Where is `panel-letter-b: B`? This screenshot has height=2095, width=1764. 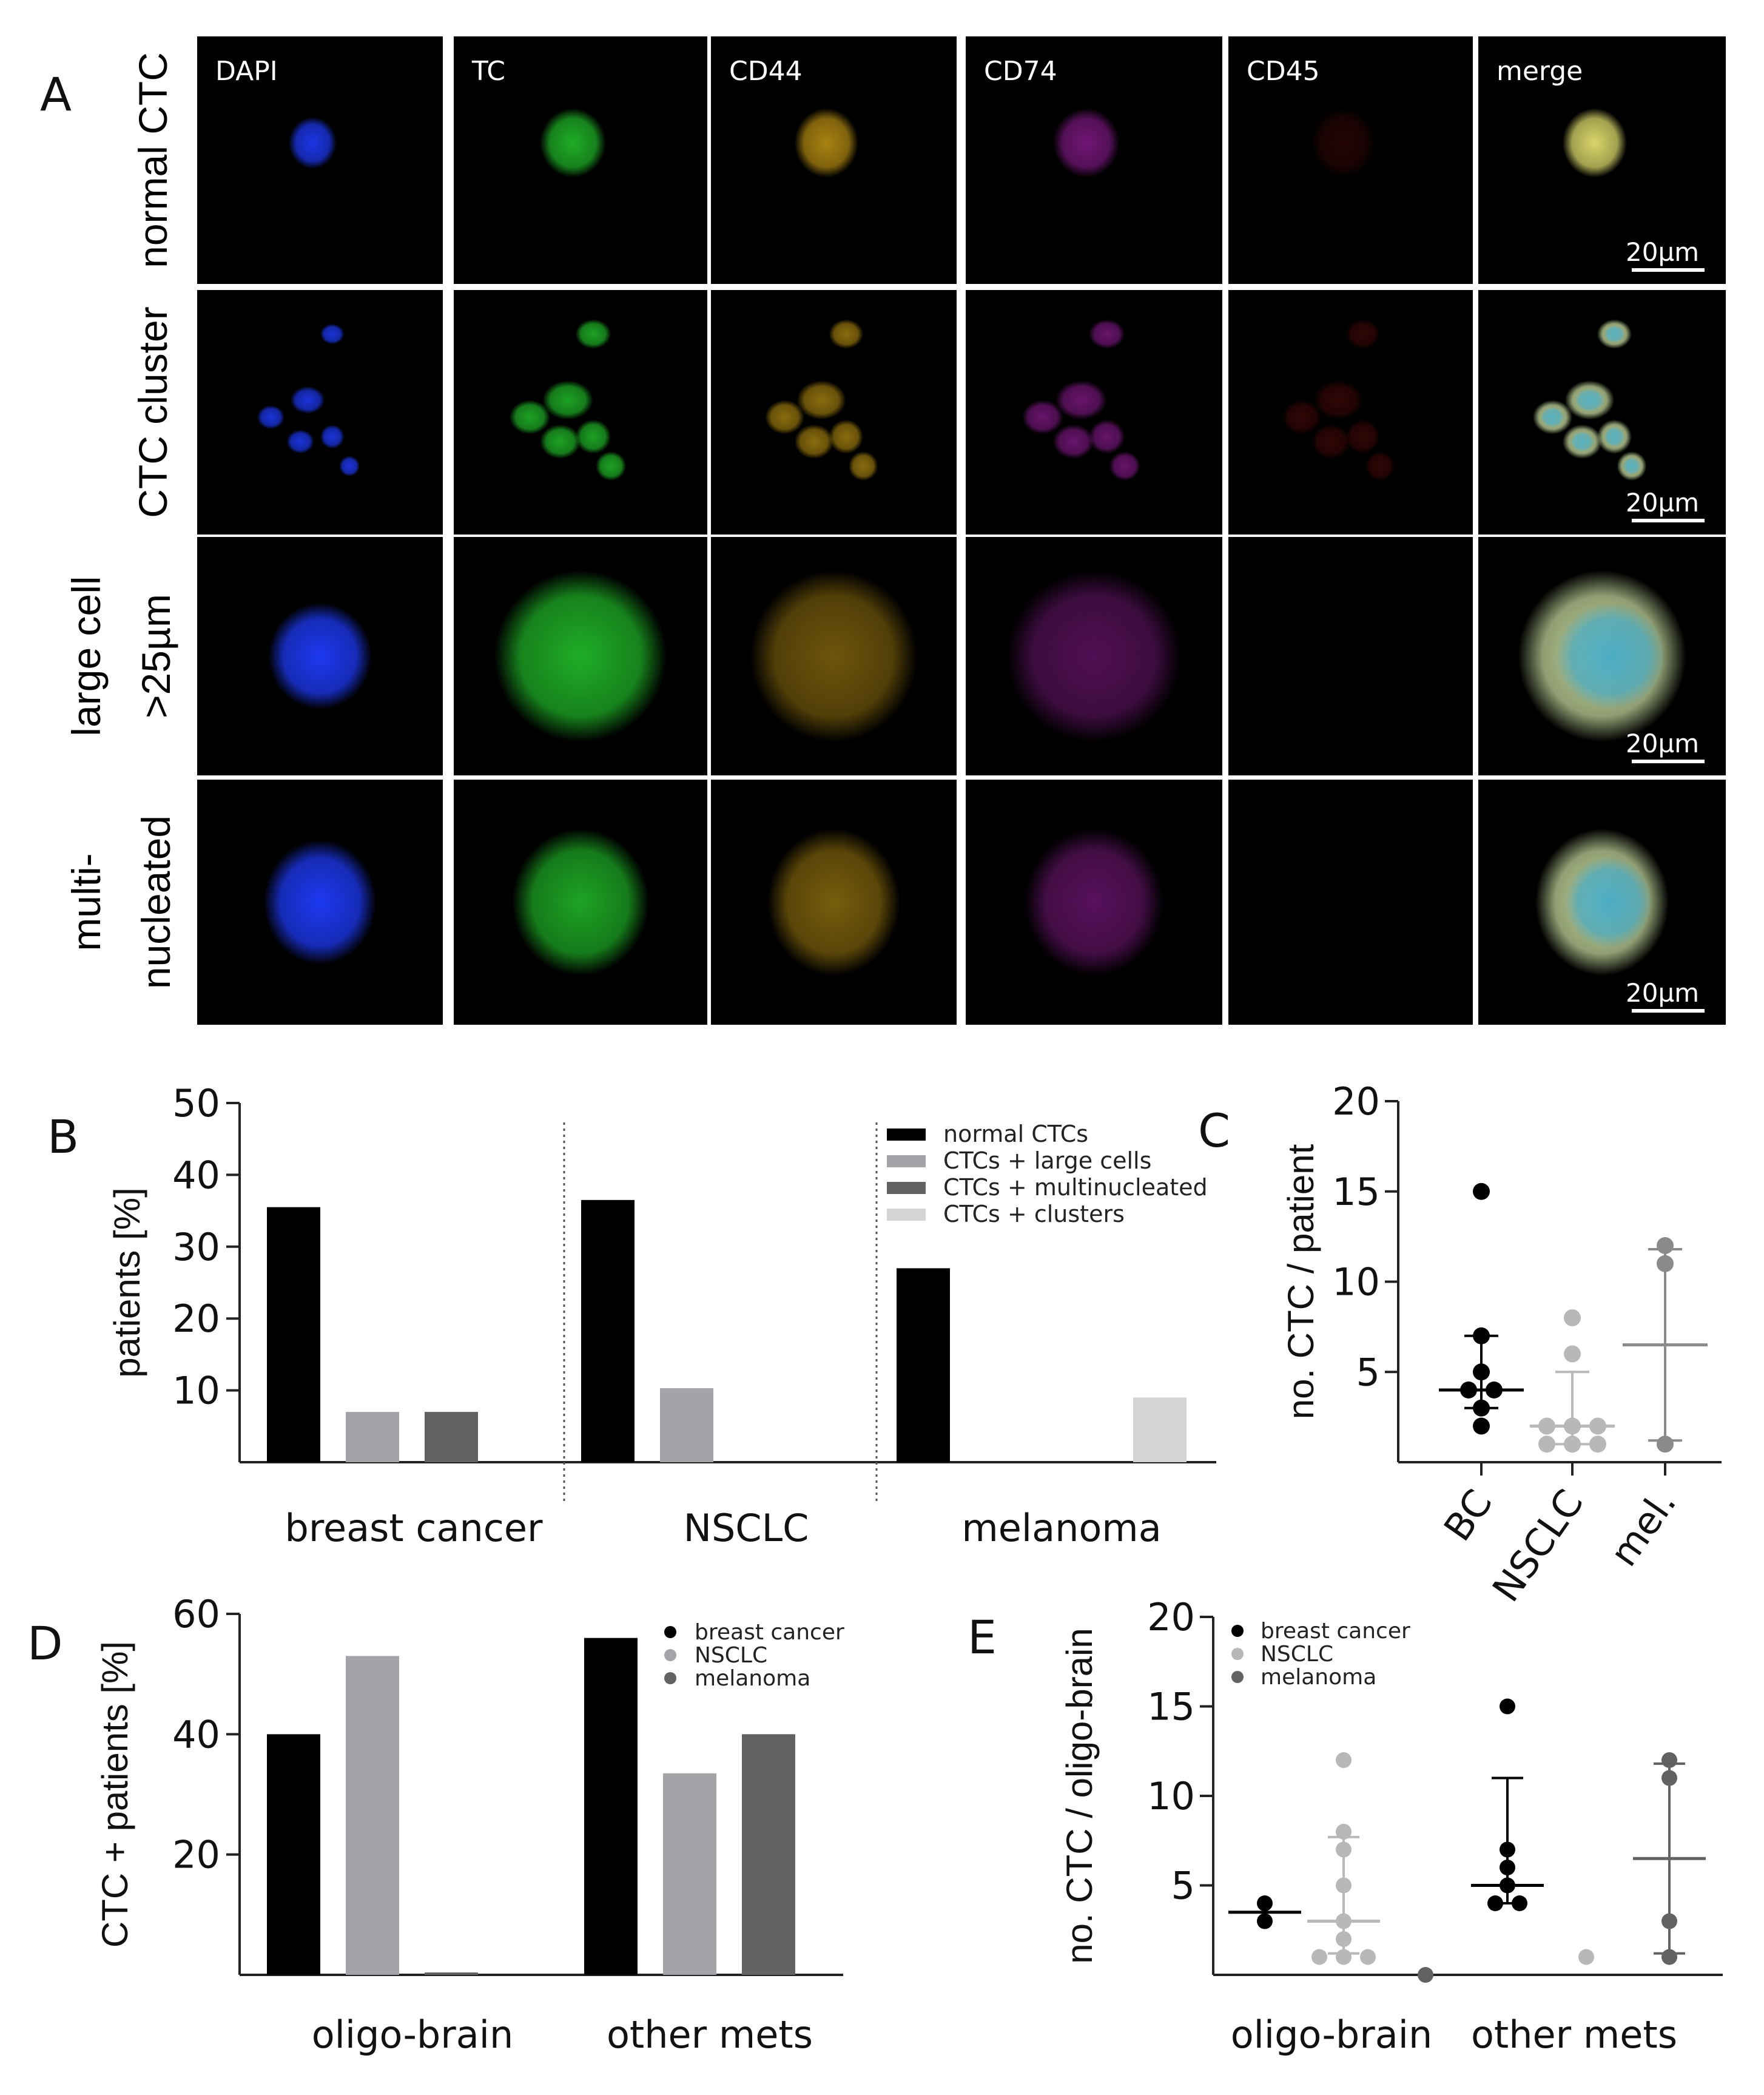 panel-letter-b: B is located at coordinates (63, 1137).